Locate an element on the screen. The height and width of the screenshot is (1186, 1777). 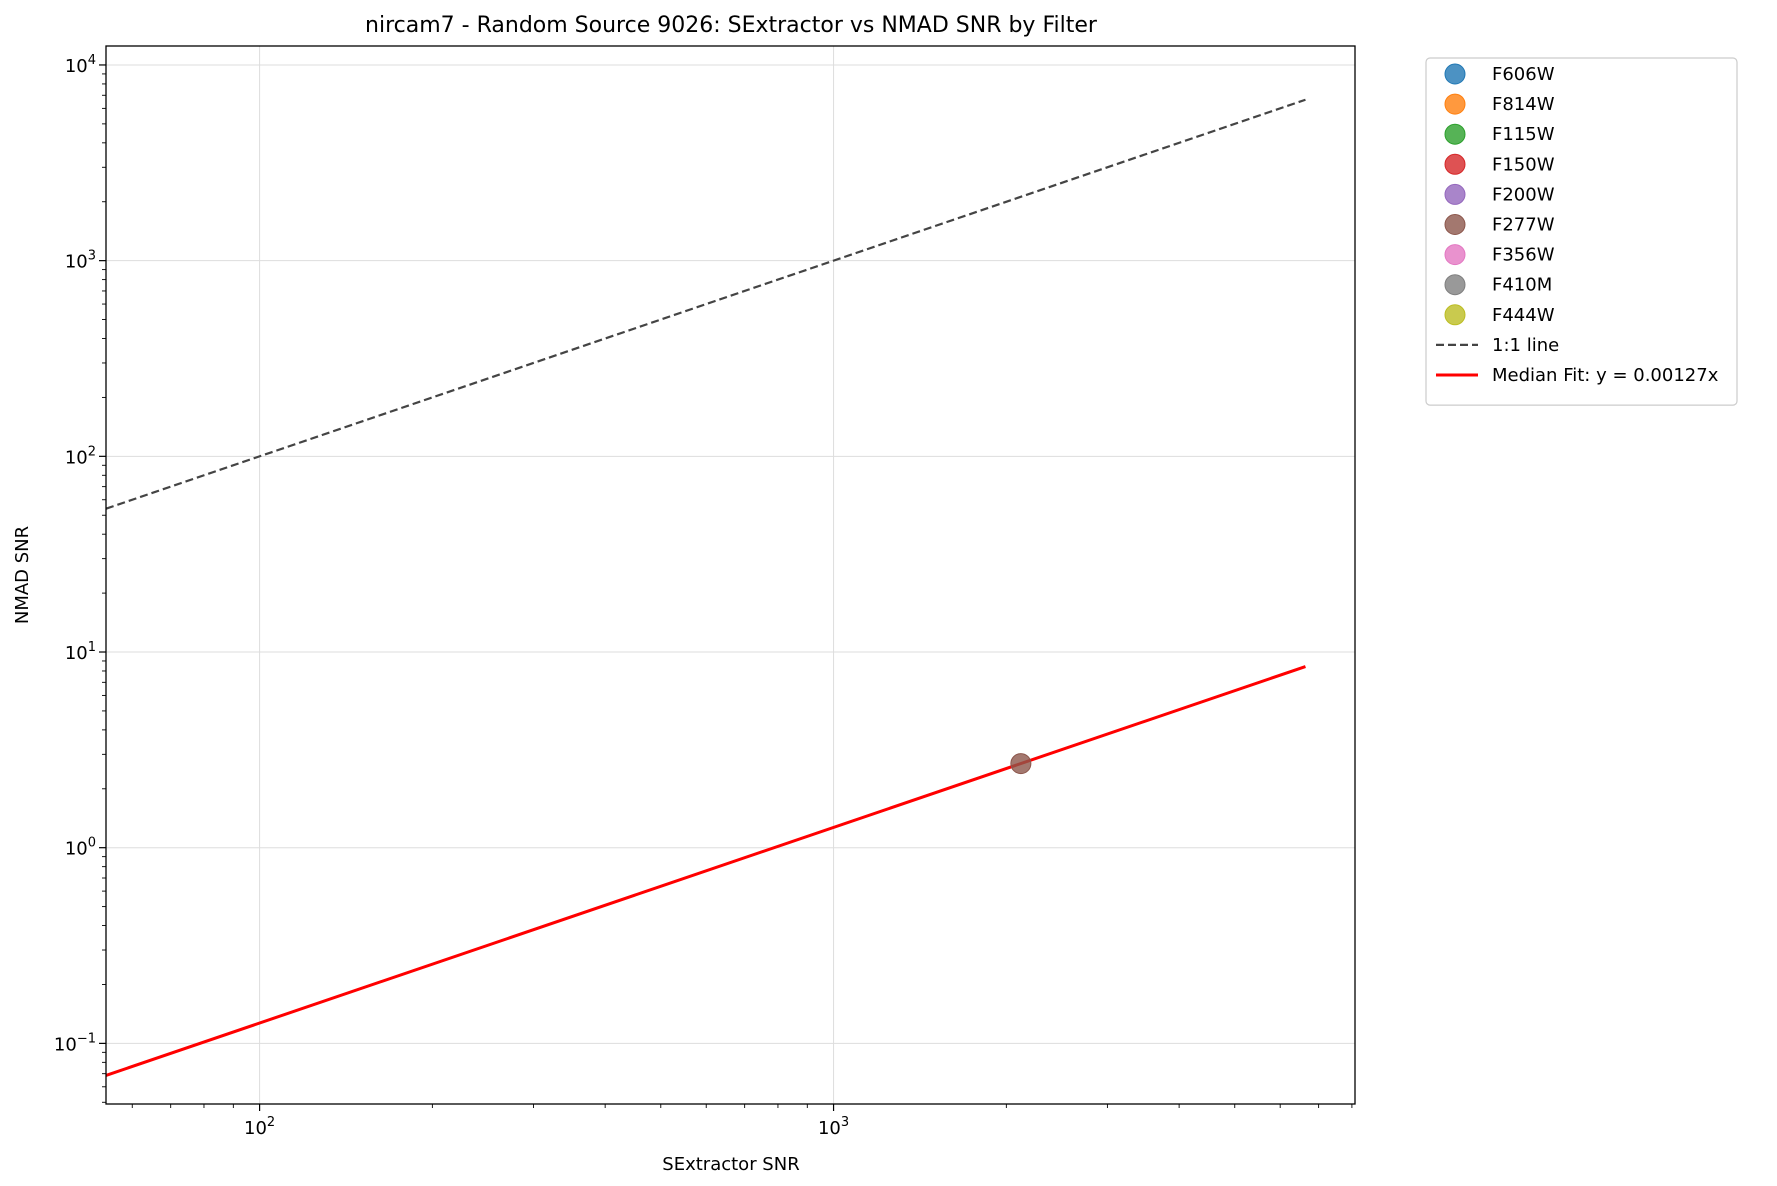
legend-label: F277W is located at coordinates (1523, 225).